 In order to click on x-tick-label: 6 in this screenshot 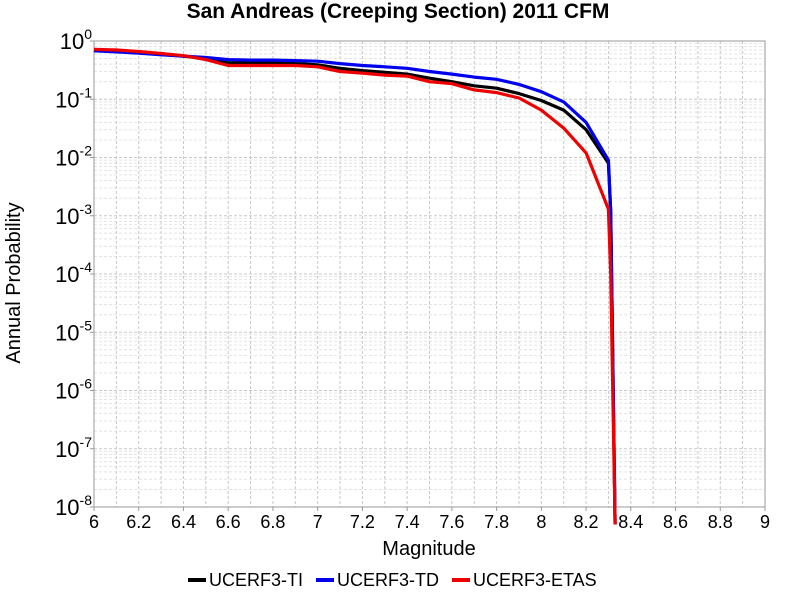, I will do `click(94, 522)`.